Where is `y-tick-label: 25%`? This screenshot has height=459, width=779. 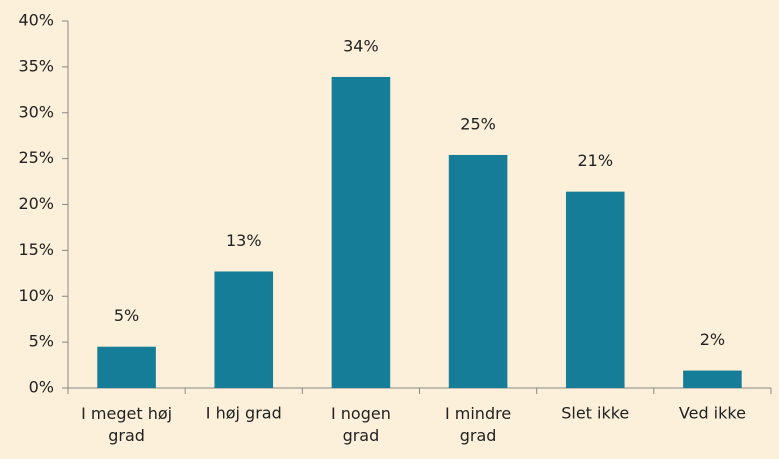
y-tick-label: 25% is located at coordinates (36, 157).